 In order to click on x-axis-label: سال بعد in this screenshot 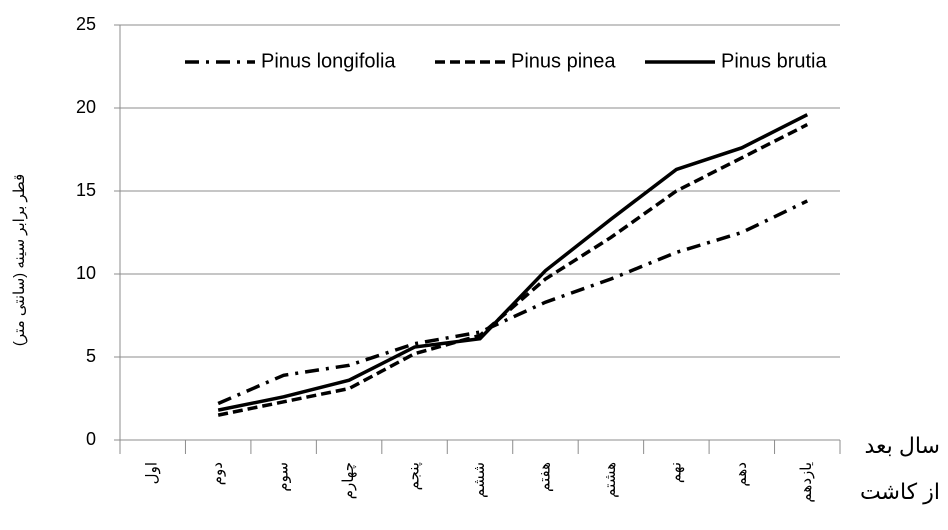, I will do `click(902, 445)`.